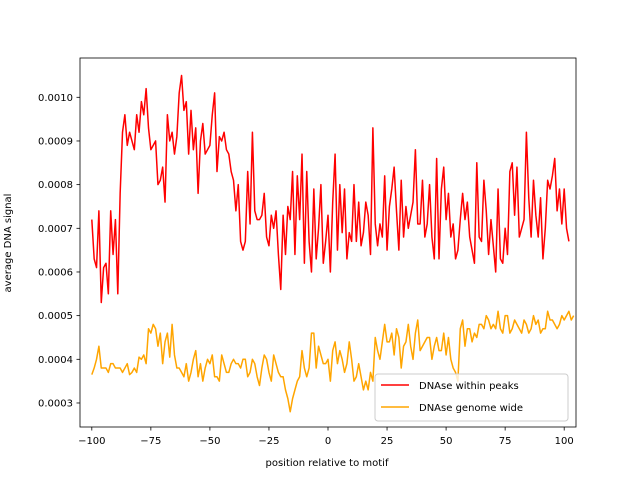  What do you see at coordinates (471, 408) in the screenshot?
I see `legend-label-series-1: DNAse genome wide` at bounding box center [471, 408].